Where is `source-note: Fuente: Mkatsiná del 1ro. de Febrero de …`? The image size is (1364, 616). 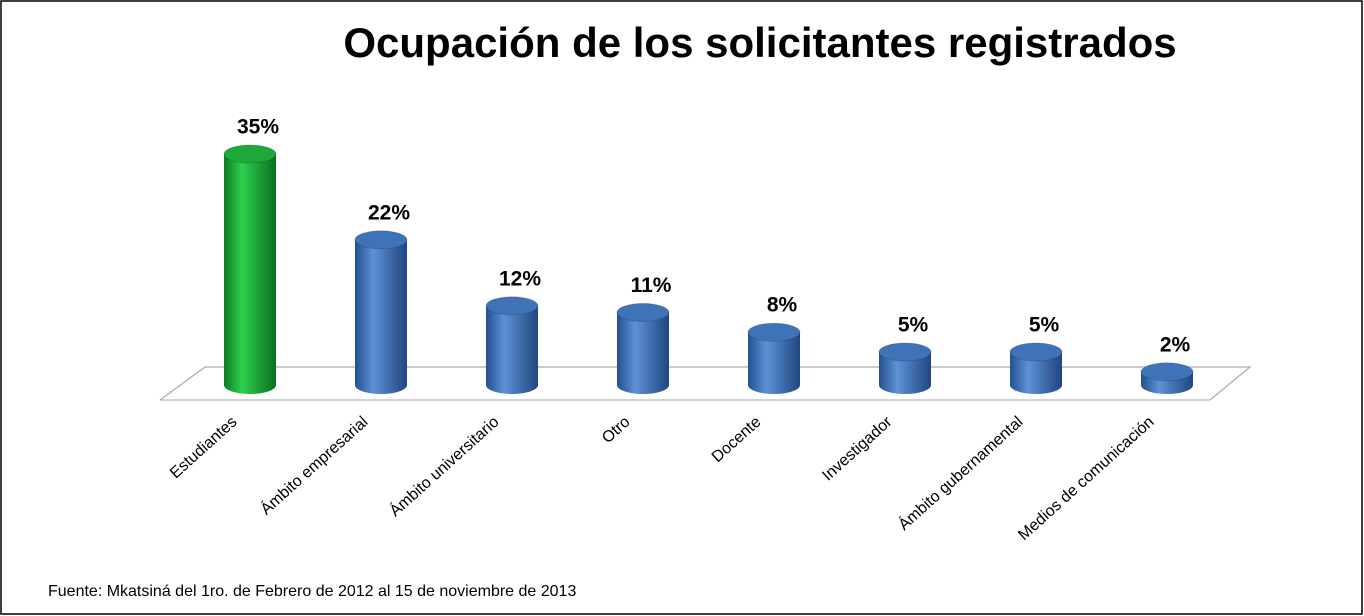 source-note: Fuente: Mkatsiná del 1ro. de Febrero de … is located at coordinates (312, 591).